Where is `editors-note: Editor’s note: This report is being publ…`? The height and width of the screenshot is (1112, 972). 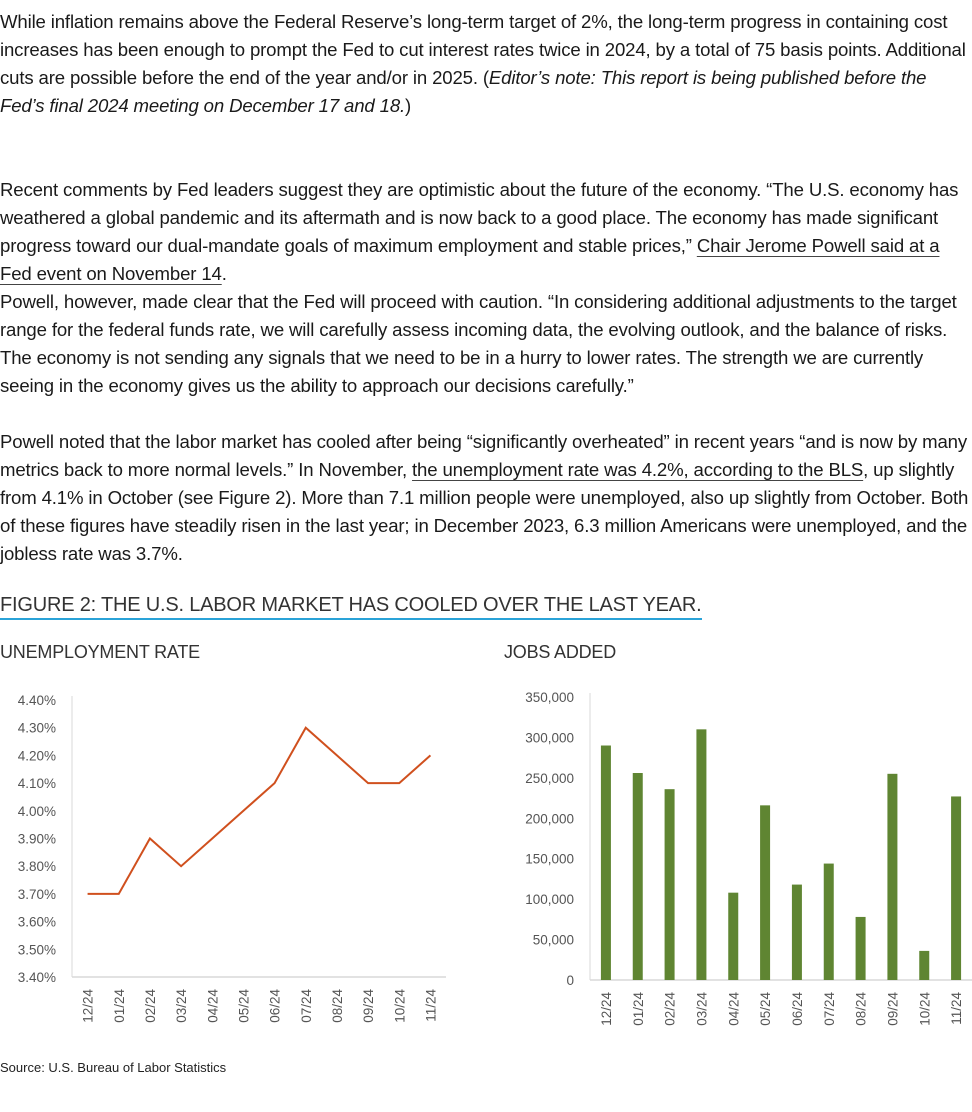
editors-note: Editor’s note: This report is being publ… is located at coordinates (463, 91).